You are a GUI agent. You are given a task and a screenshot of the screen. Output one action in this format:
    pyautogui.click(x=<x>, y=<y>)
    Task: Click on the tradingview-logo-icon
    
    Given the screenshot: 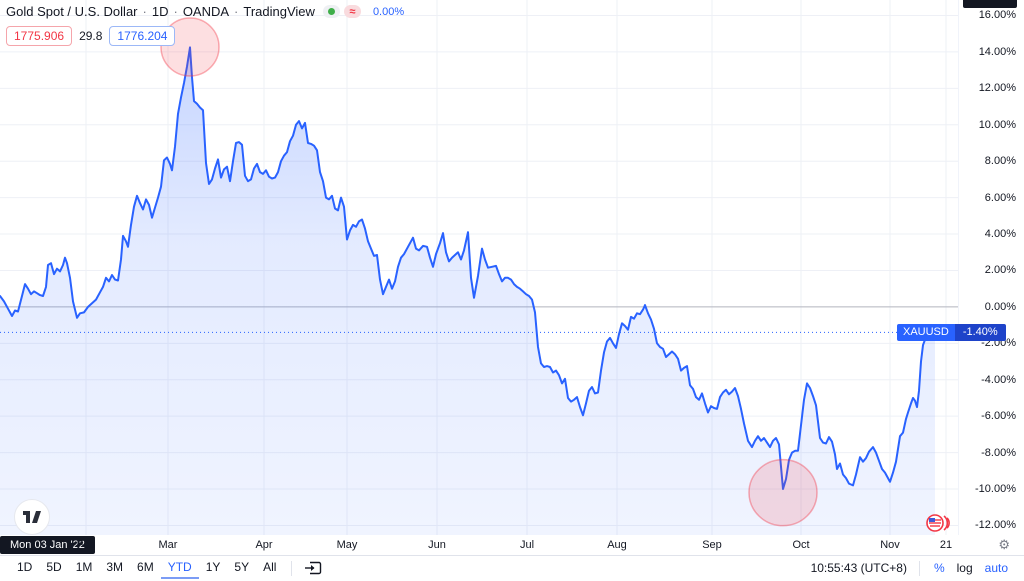 What is the action you would take?
    pyautogui.click(x=32, y=517)
    